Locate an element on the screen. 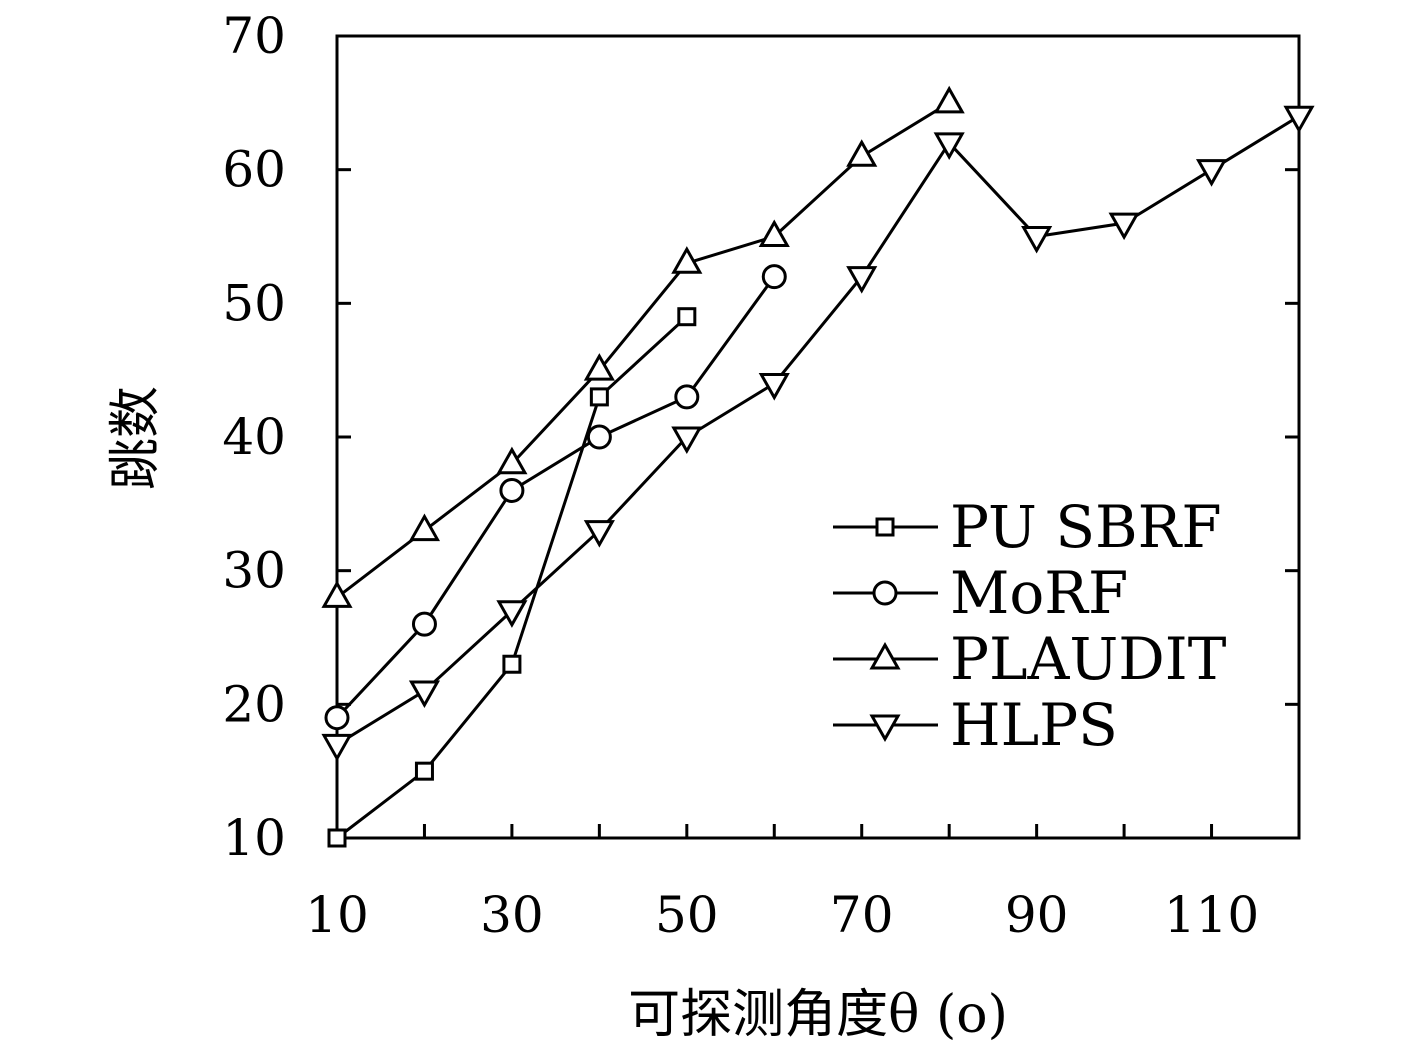 This screenshot has width=1417, height=1056. legend-entry: HLPS is located at coordinates (975, 725).